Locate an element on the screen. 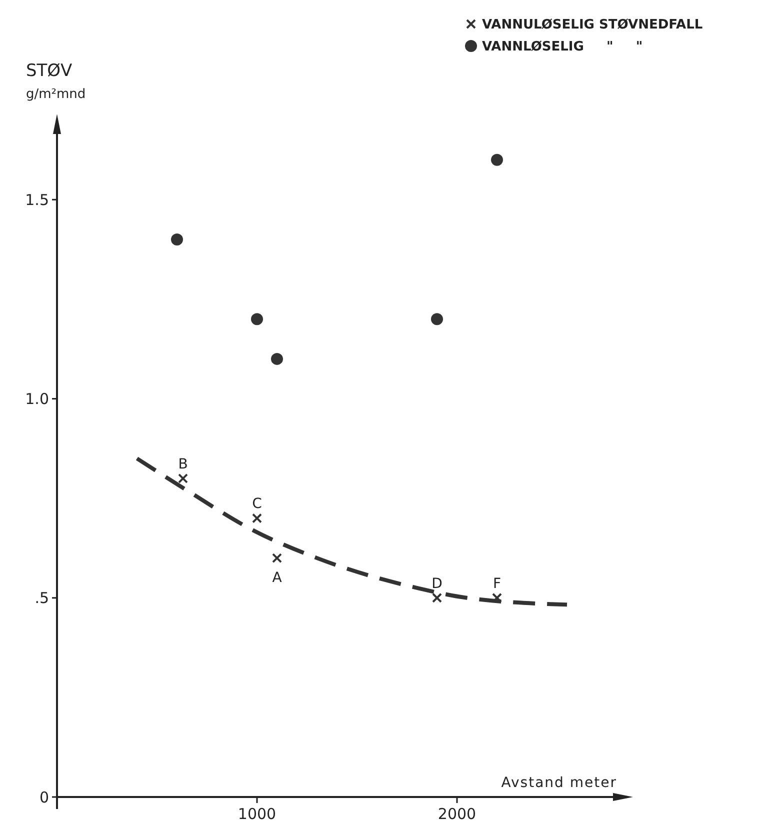 Image resolution: width=775 pixels, height=832 pixels. x-tick-label: 2000 is located at coordinates (457, 814).